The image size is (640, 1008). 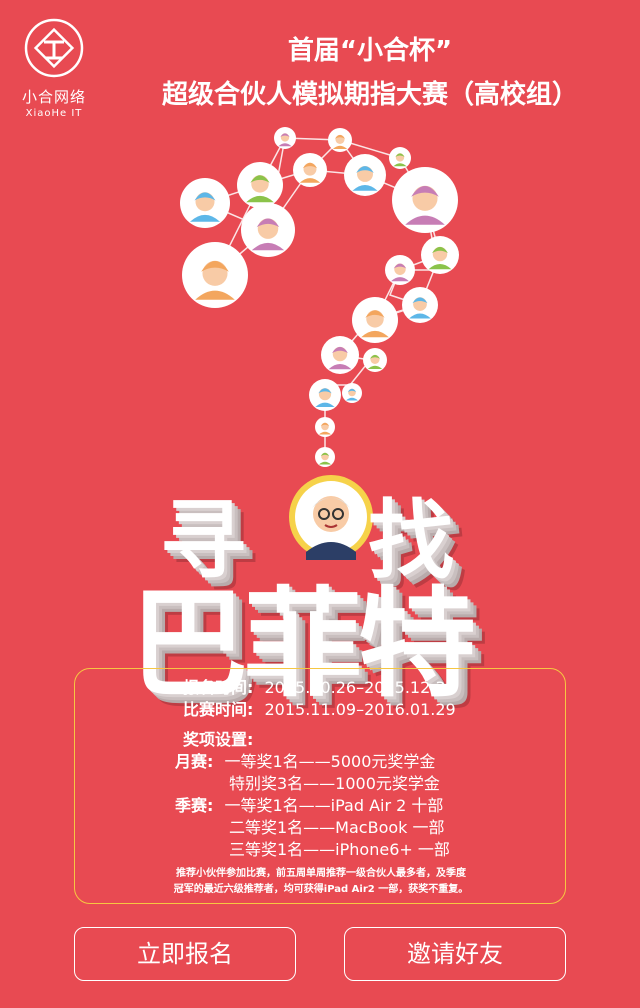 What do you see at coordinates (185, 954) in the screenshot?
I see `signup-button: 立即报名` at bounding box center [185, 954].